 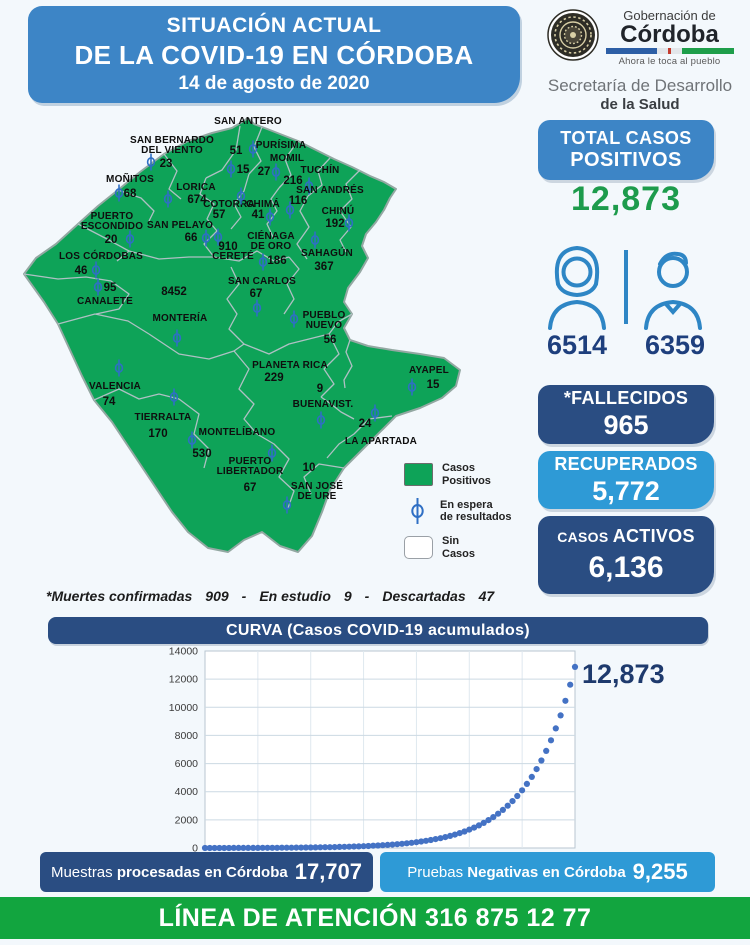 What do you see at coordinates (187, 820) in the screenshot?
I see `svg-text: 2000` at bounding box center [187, 820].